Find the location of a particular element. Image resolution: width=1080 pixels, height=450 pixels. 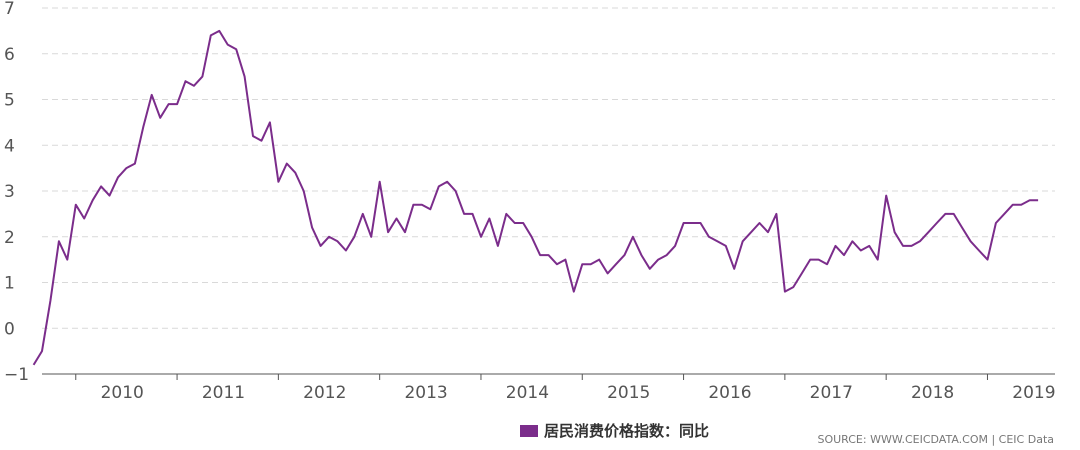

x-tick-label: 2014 is located at coordinates (527, 393).